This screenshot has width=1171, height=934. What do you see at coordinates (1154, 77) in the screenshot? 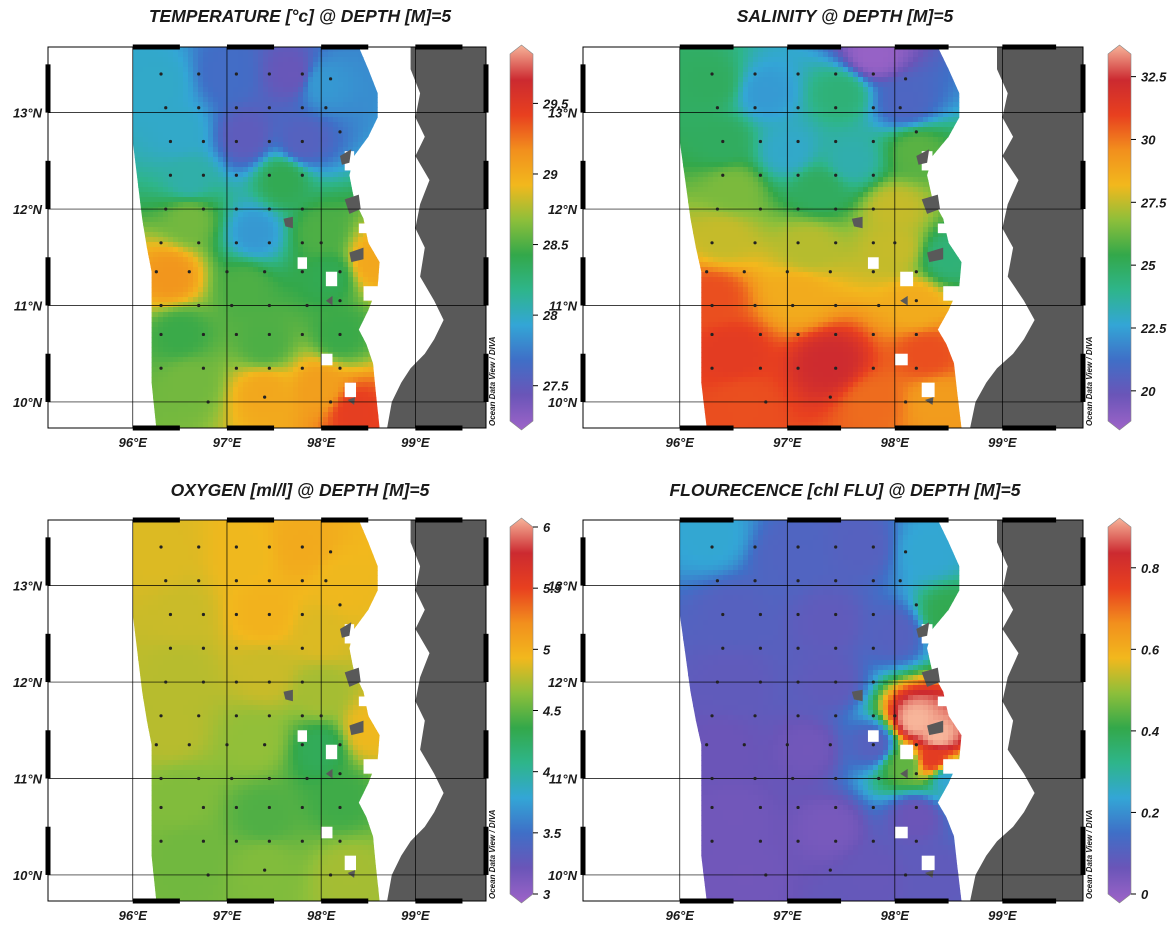
I see `colorbar-tick-label: 32.5` at bounding box center [1154, 77].